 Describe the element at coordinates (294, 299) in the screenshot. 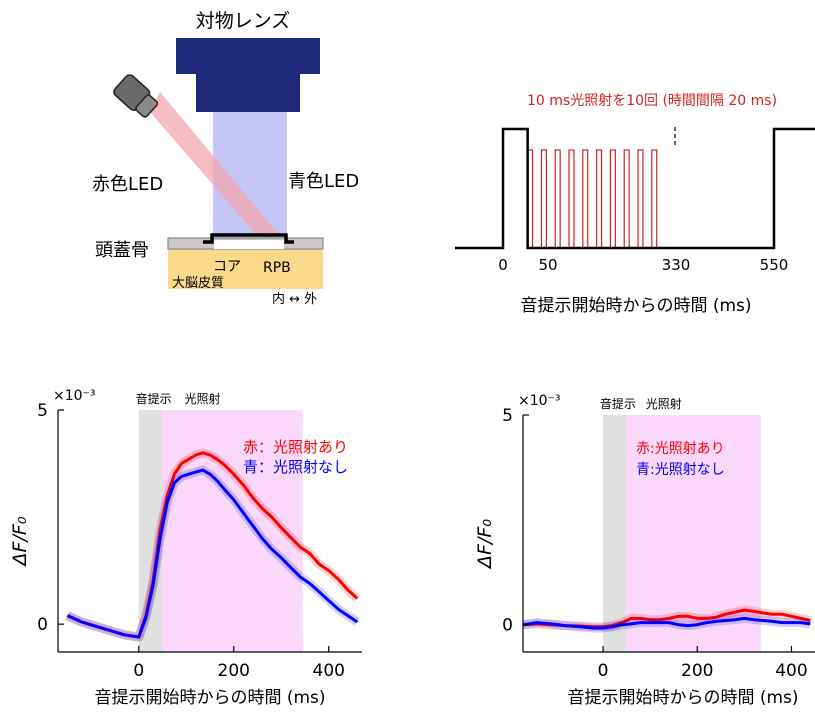

I see `direction-label: 内 ↔ 外` at that location.